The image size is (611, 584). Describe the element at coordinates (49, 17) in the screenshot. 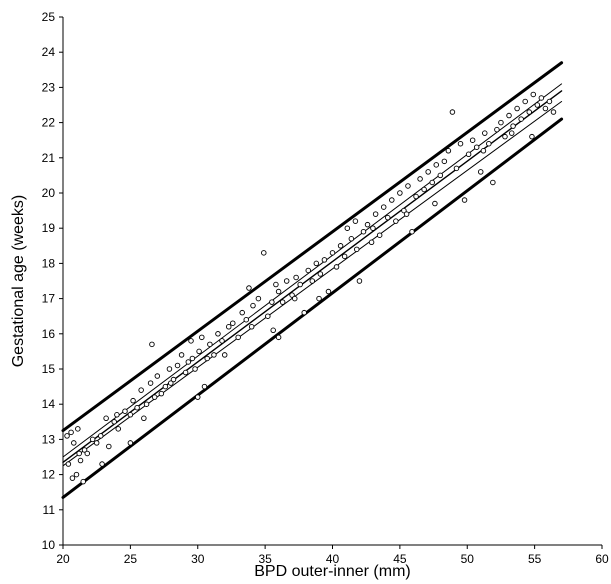

I see `y-tick-label: 25` at that location.